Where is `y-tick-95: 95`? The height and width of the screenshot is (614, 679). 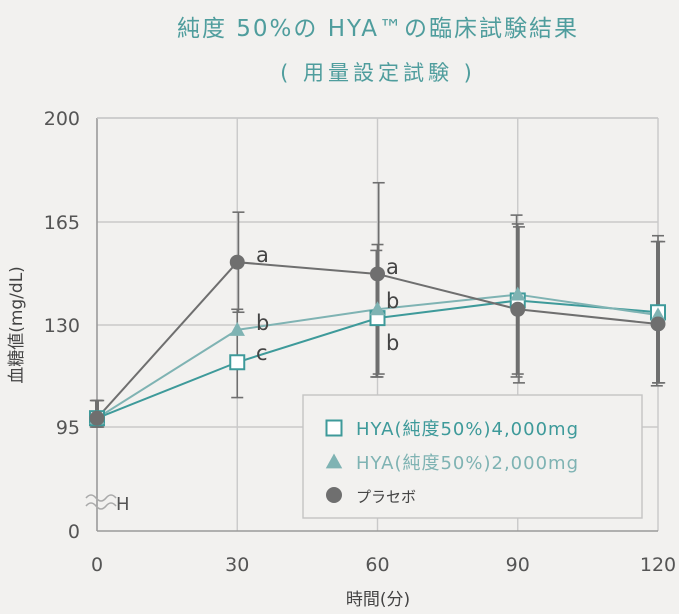 y-tick-95: 95 is located at coordinates (68, 428).